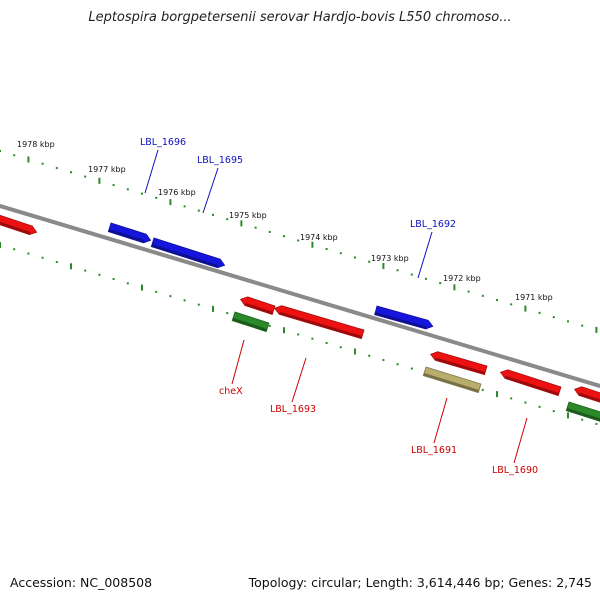 The width and height of the screenshot is (600, 600). What do you see at coordinates (220, 160) in the screenshot?
I see `gene-label-LBL_1695: LBL_1695` at bounding box center [220, 160].